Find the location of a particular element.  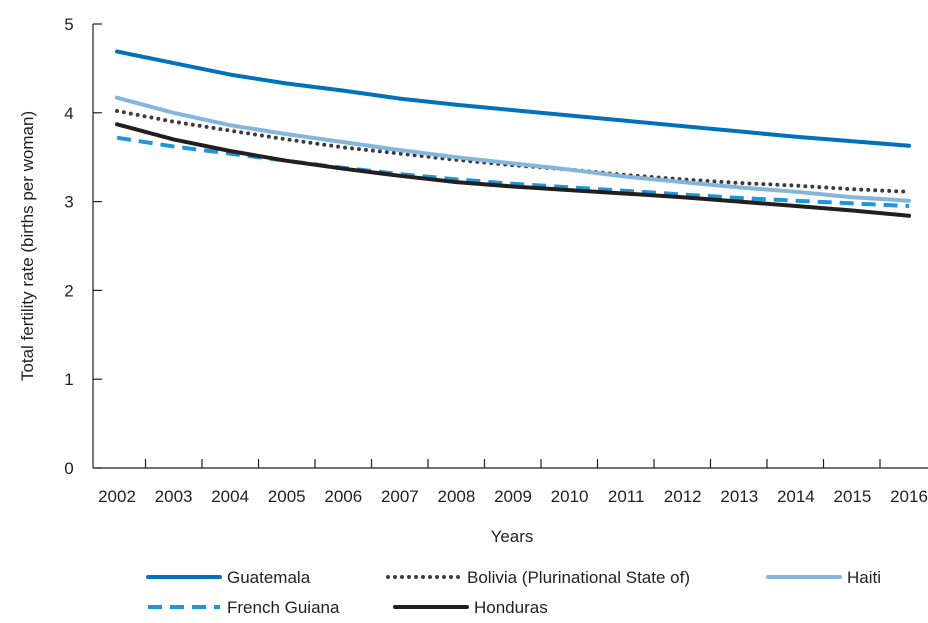

x-tick-label: 2008 is located at coordinates (457, 496).